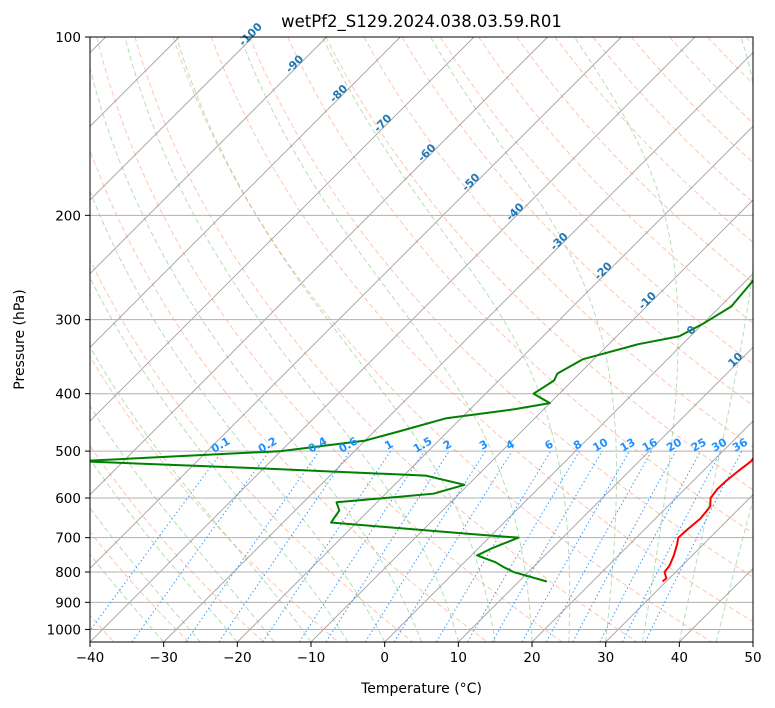  Describe the element at coordinates (311, 658) in the screenshot. I see `x-tick-label: −10` at that location.